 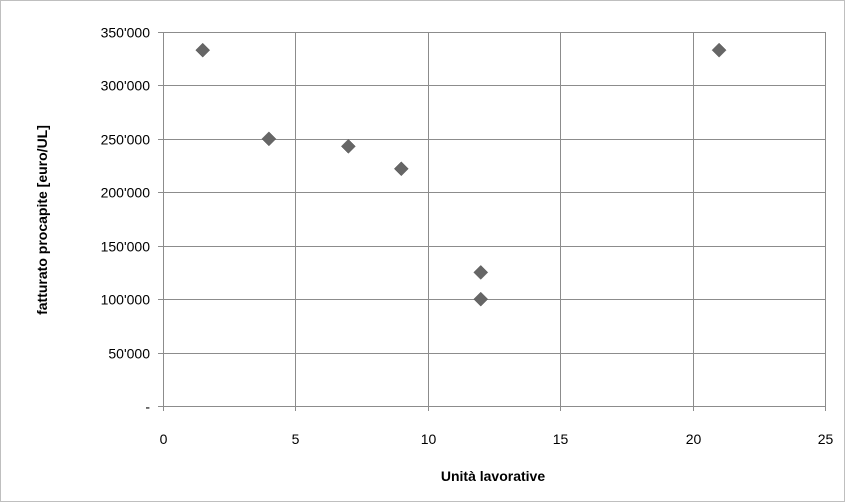 I want to click on x-tick-label: 10, so click(x=429, y=439).